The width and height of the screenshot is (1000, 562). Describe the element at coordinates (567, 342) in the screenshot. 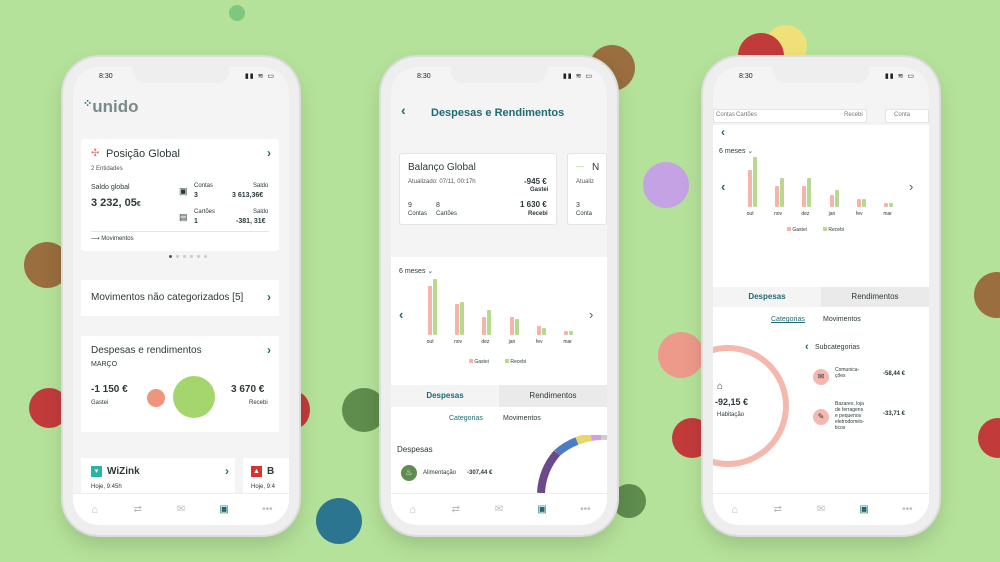

I see `chart-tick-label: mar` at that location.